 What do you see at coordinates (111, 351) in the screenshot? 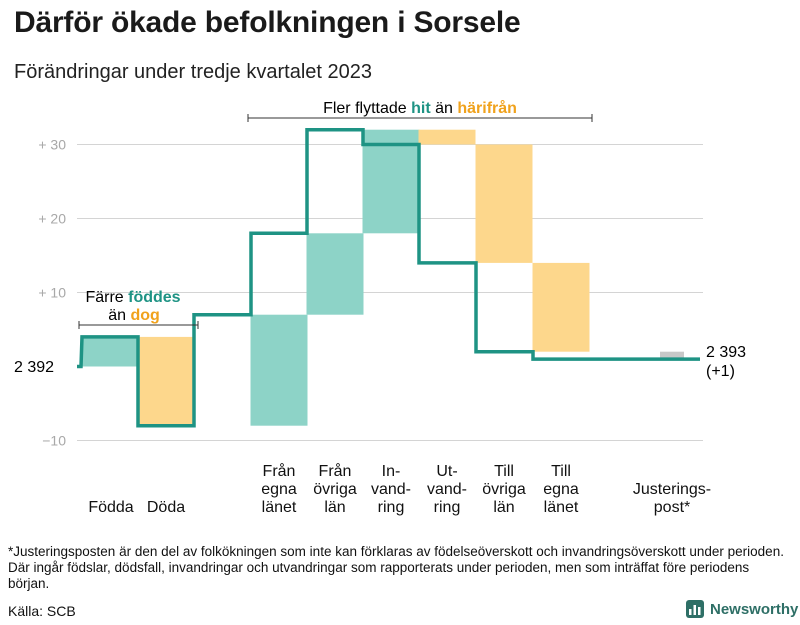
I see `bar-födda` at bounding box center [111, 351].